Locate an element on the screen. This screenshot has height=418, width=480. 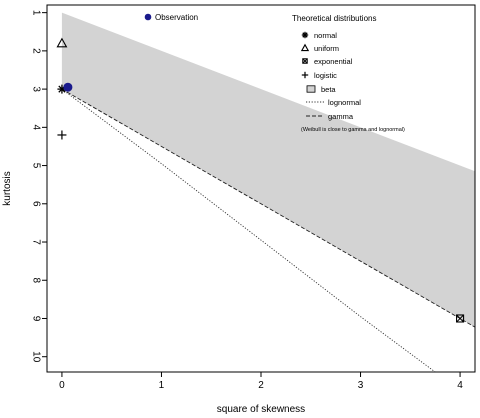
legend-entry-uniform: uniform is located at coordinates (326, 48).